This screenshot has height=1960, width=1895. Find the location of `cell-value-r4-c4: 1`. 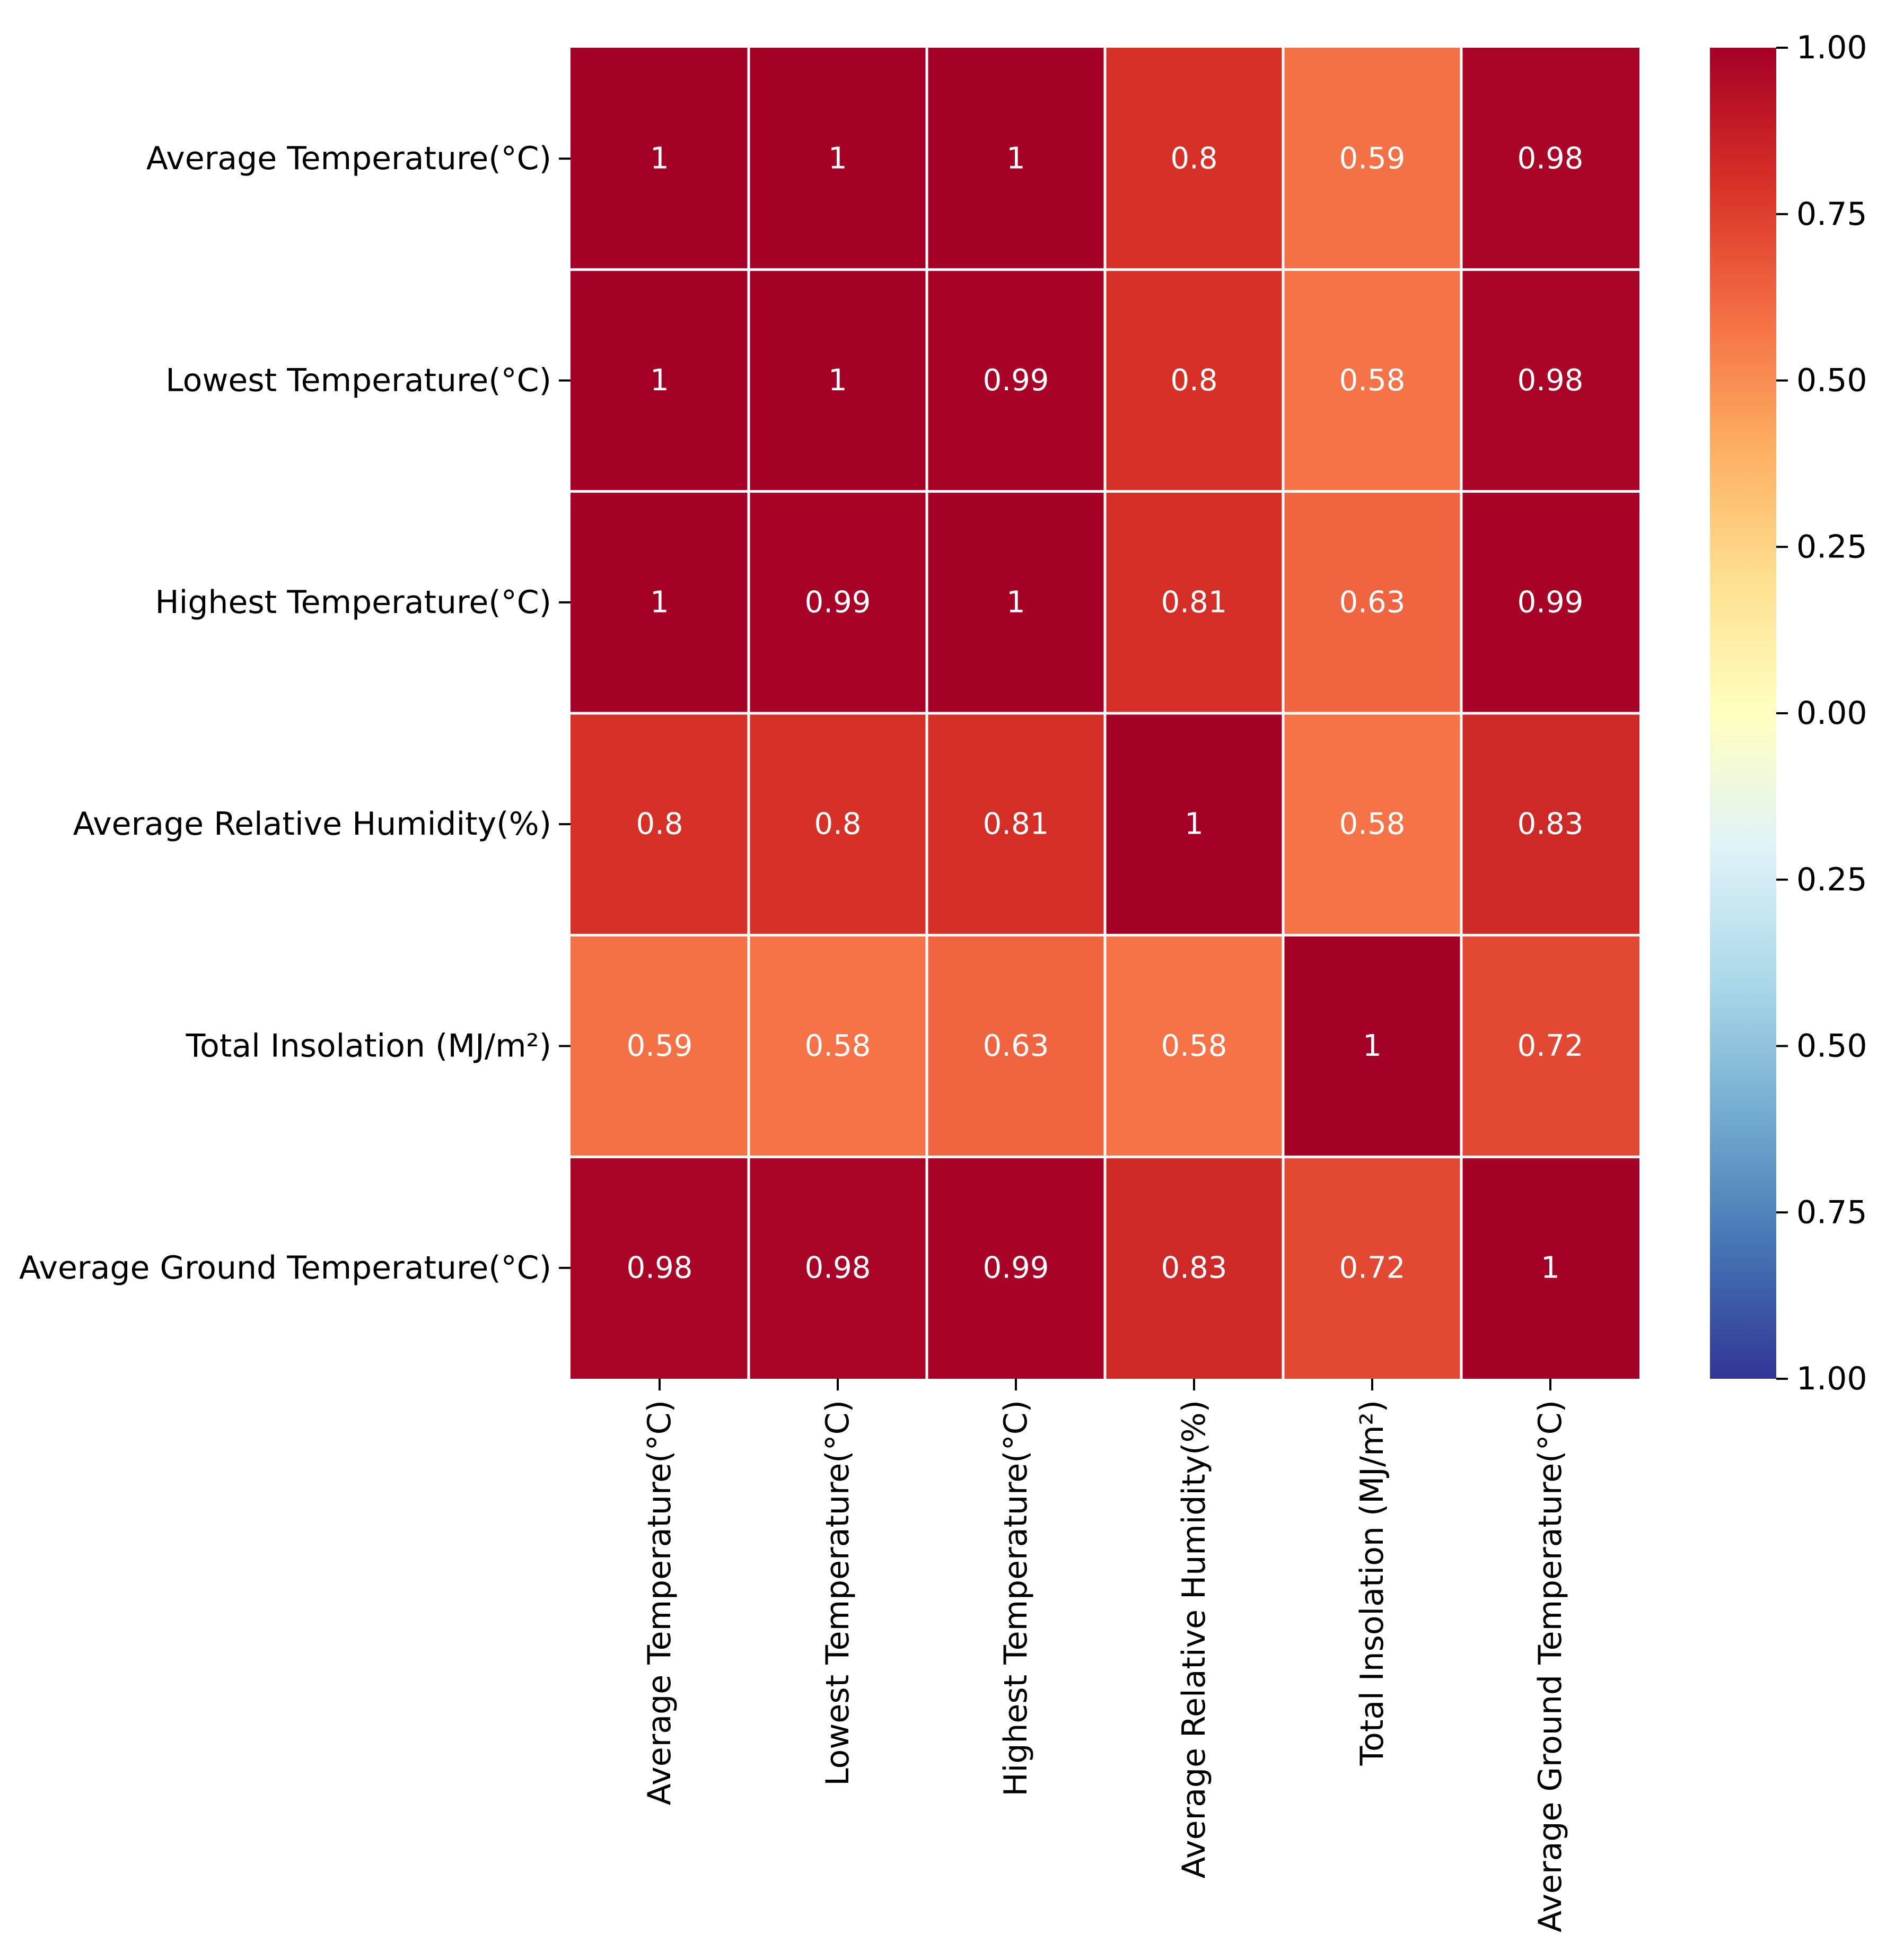

cell-value-r4-c4: 1 is located at coordinates (1372, 1046).